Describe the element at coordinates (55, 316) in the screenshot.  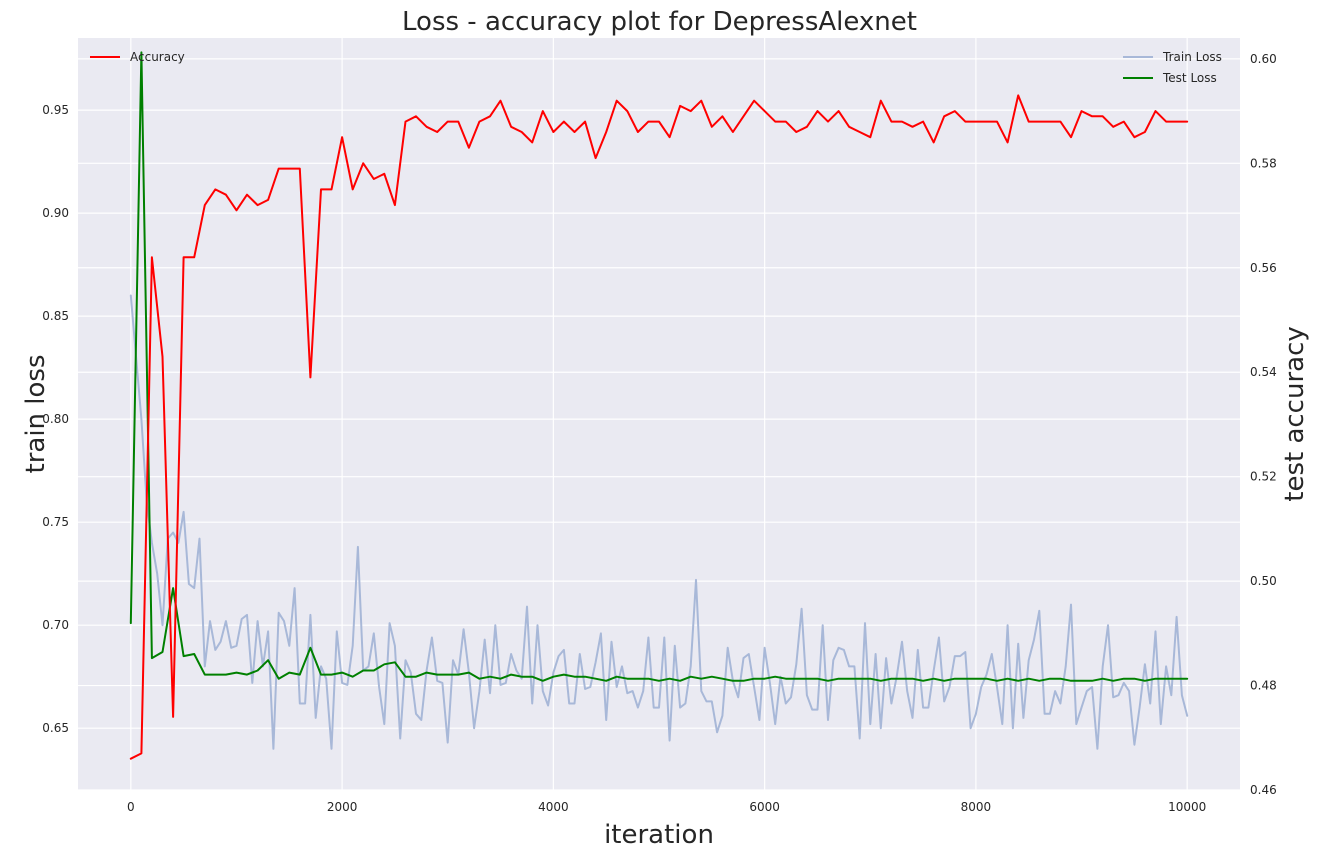
I see `y-left-tick-label: 0.85` at that location.